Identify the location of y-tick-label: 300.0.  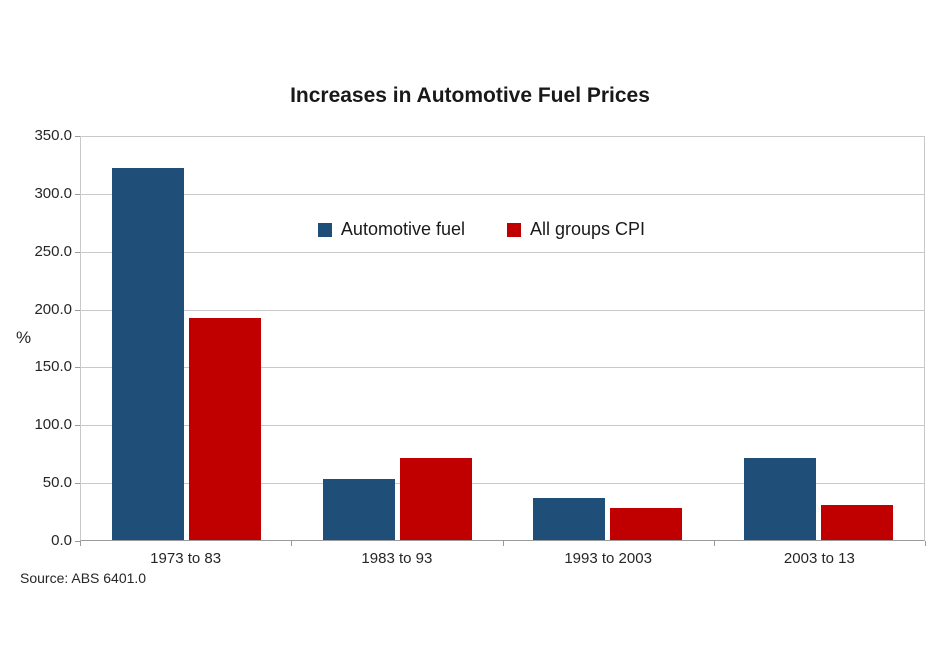
(53, 193).